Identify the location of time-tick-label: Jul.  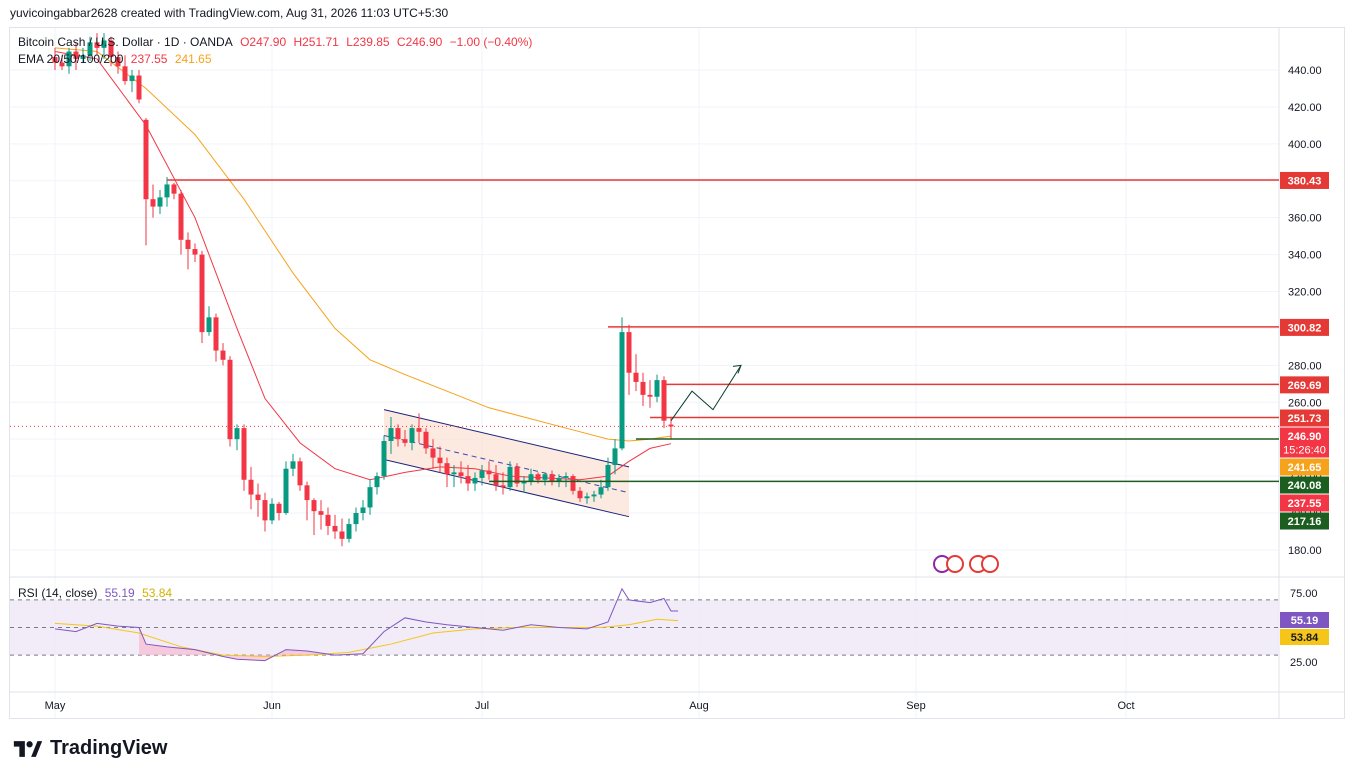
(482, 706).